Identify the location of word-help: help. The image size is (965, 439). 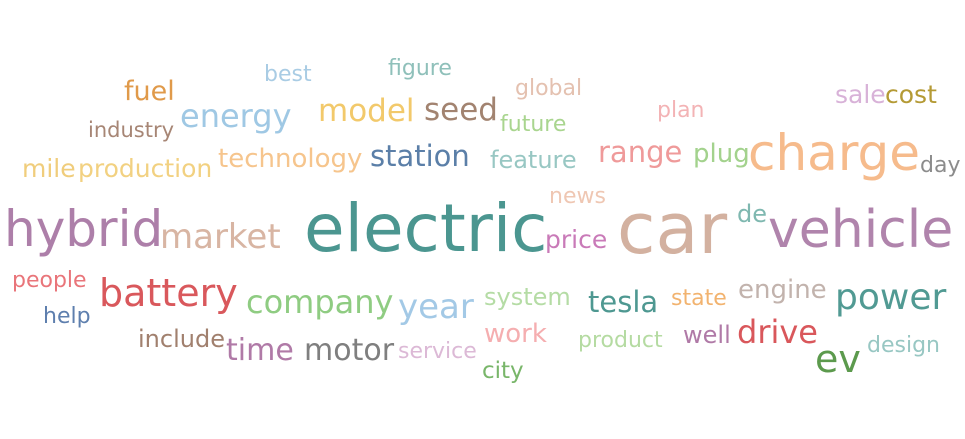
(67, 316).